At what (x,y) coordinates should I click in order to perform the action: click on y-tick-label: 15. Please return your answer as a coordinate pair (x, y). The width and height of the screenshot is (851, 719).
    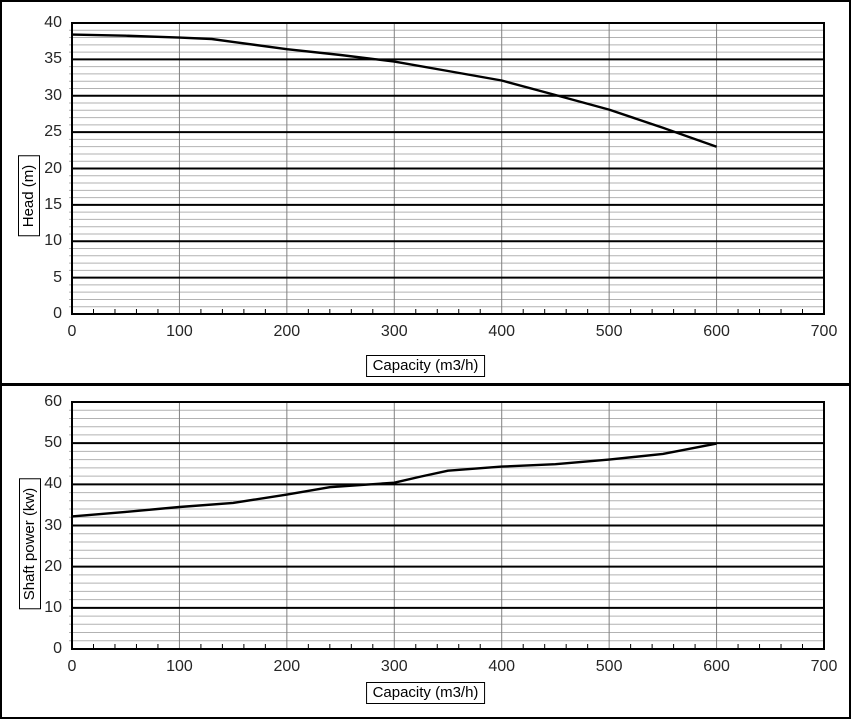
    Looking at the image, I should click on (53, 204).